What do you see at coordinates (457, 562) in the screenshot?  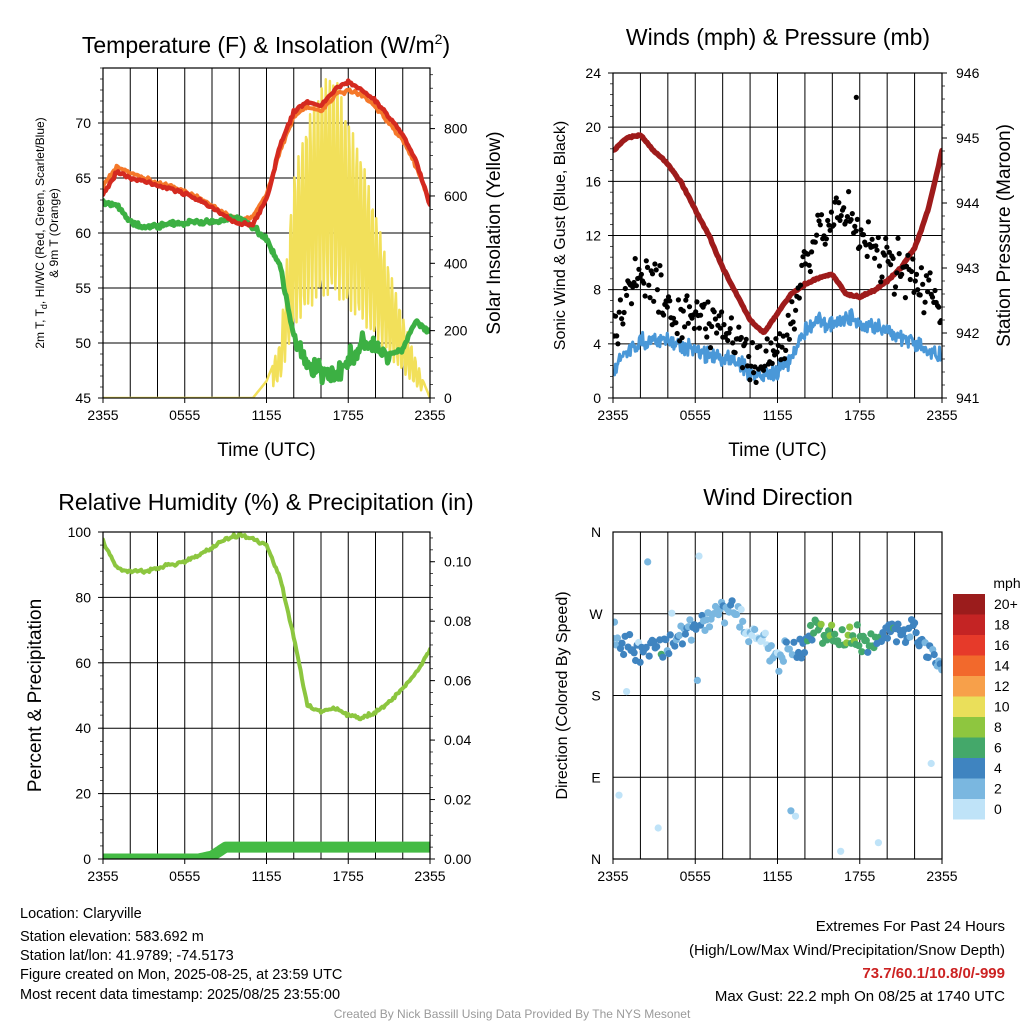 I see `y2-tick-label: 0.10` at bounding box center [457, 562].